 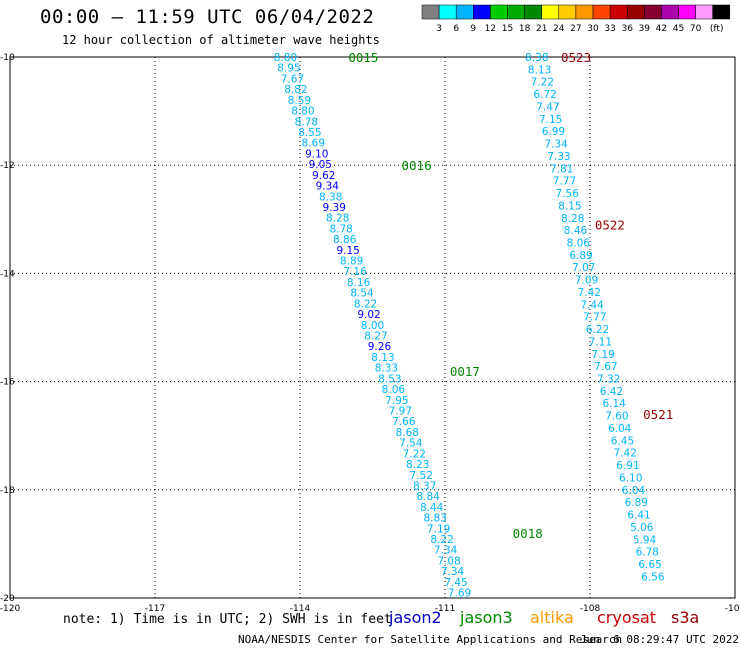 What do you see at coordinates (525, 29) in the screenshot?
I see `legend-label: 18` at bounding box center [525, 29].